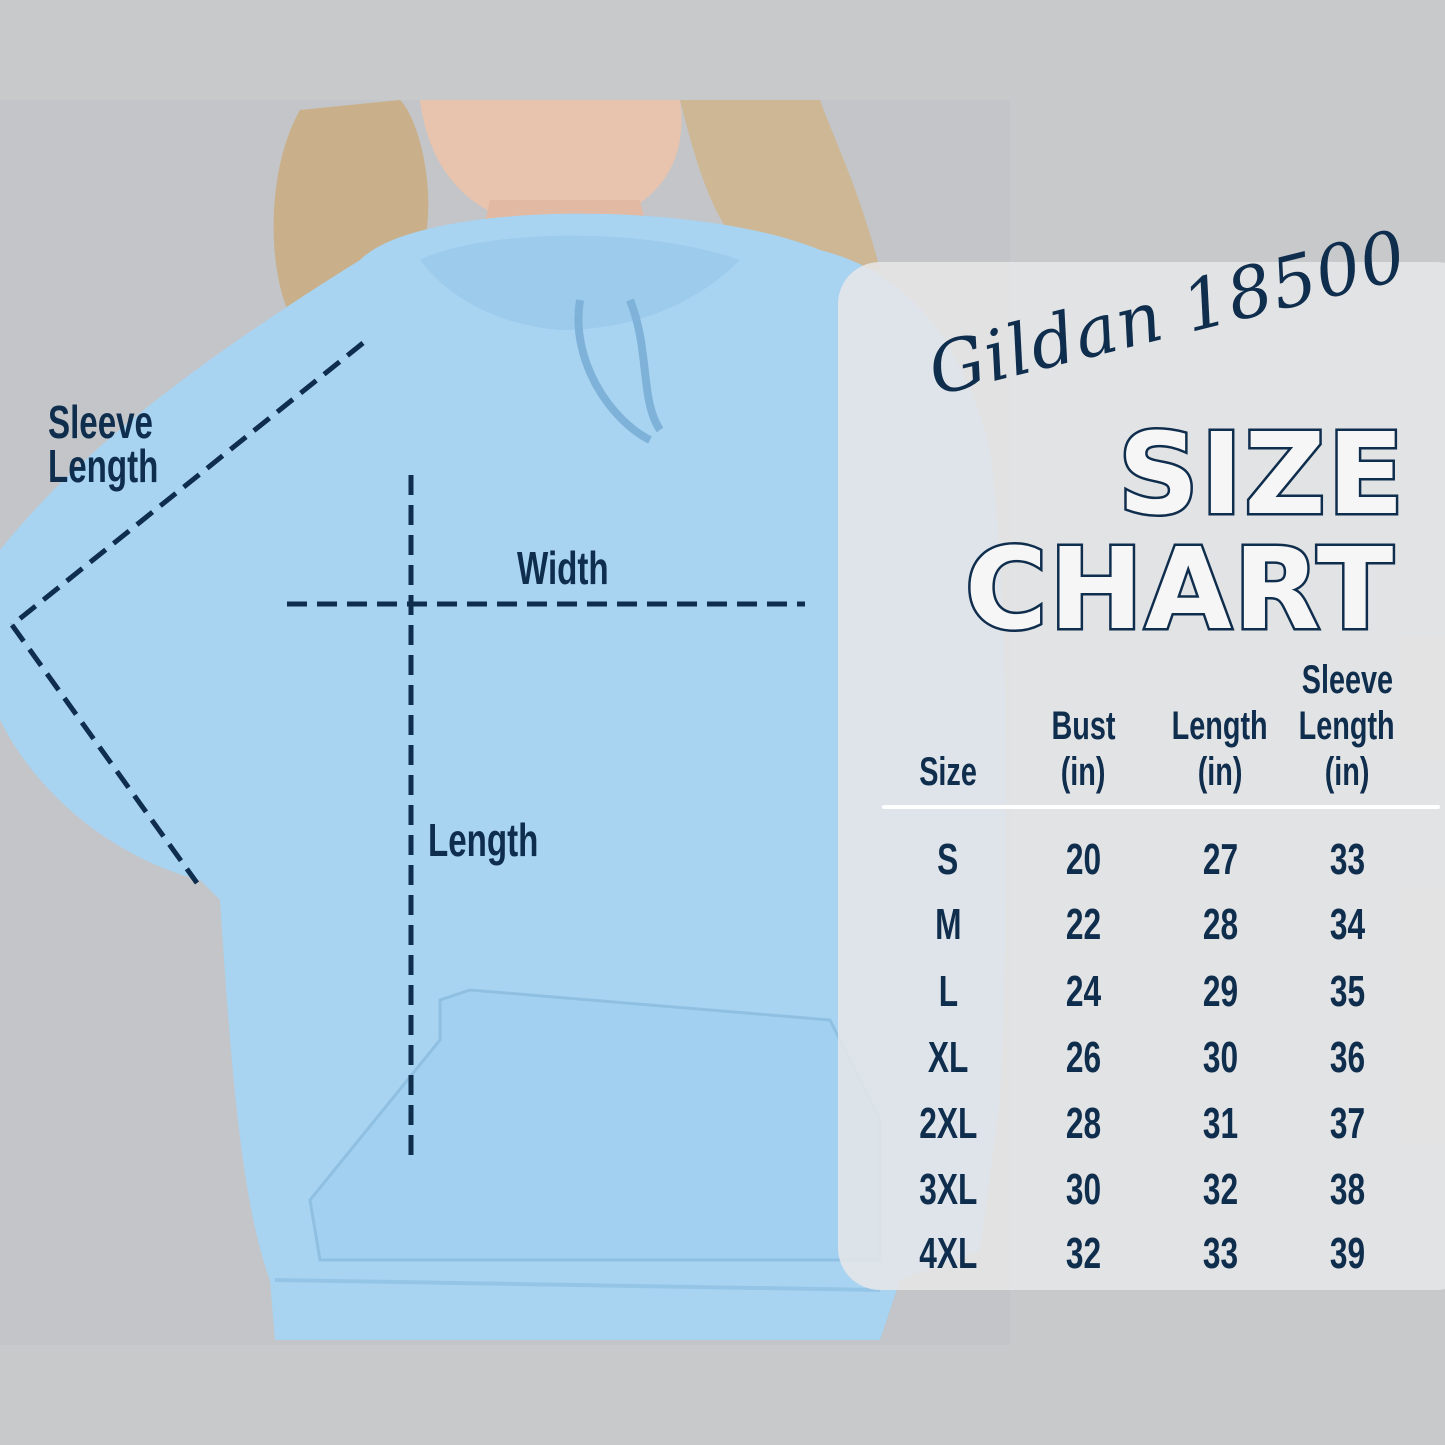 The width and height of the screenshot is (1445, 1445). I want to click on table-cell-value: 20, so click(1083, 859).